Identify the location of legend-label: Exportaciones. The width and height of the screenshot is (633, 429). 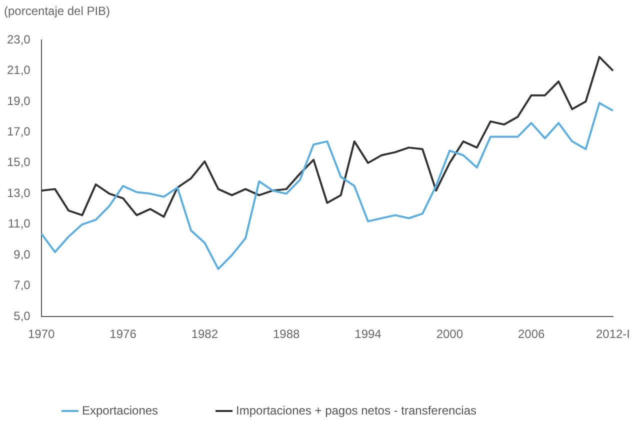
(120, 410).